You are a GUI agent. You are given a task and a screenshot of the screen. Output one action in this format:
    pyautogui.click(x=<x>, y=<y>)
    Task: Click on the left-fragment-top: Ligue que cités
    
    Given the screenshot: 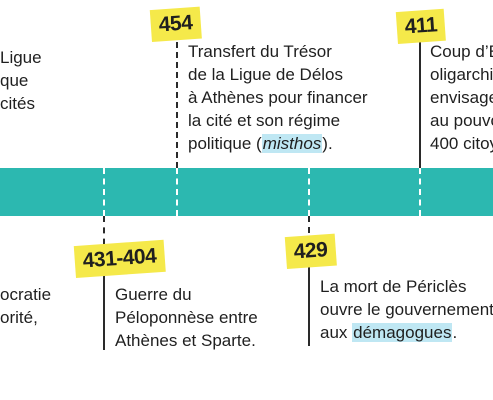 What is the action you would take?
    pyautogui.click(x=21, y=80)
    